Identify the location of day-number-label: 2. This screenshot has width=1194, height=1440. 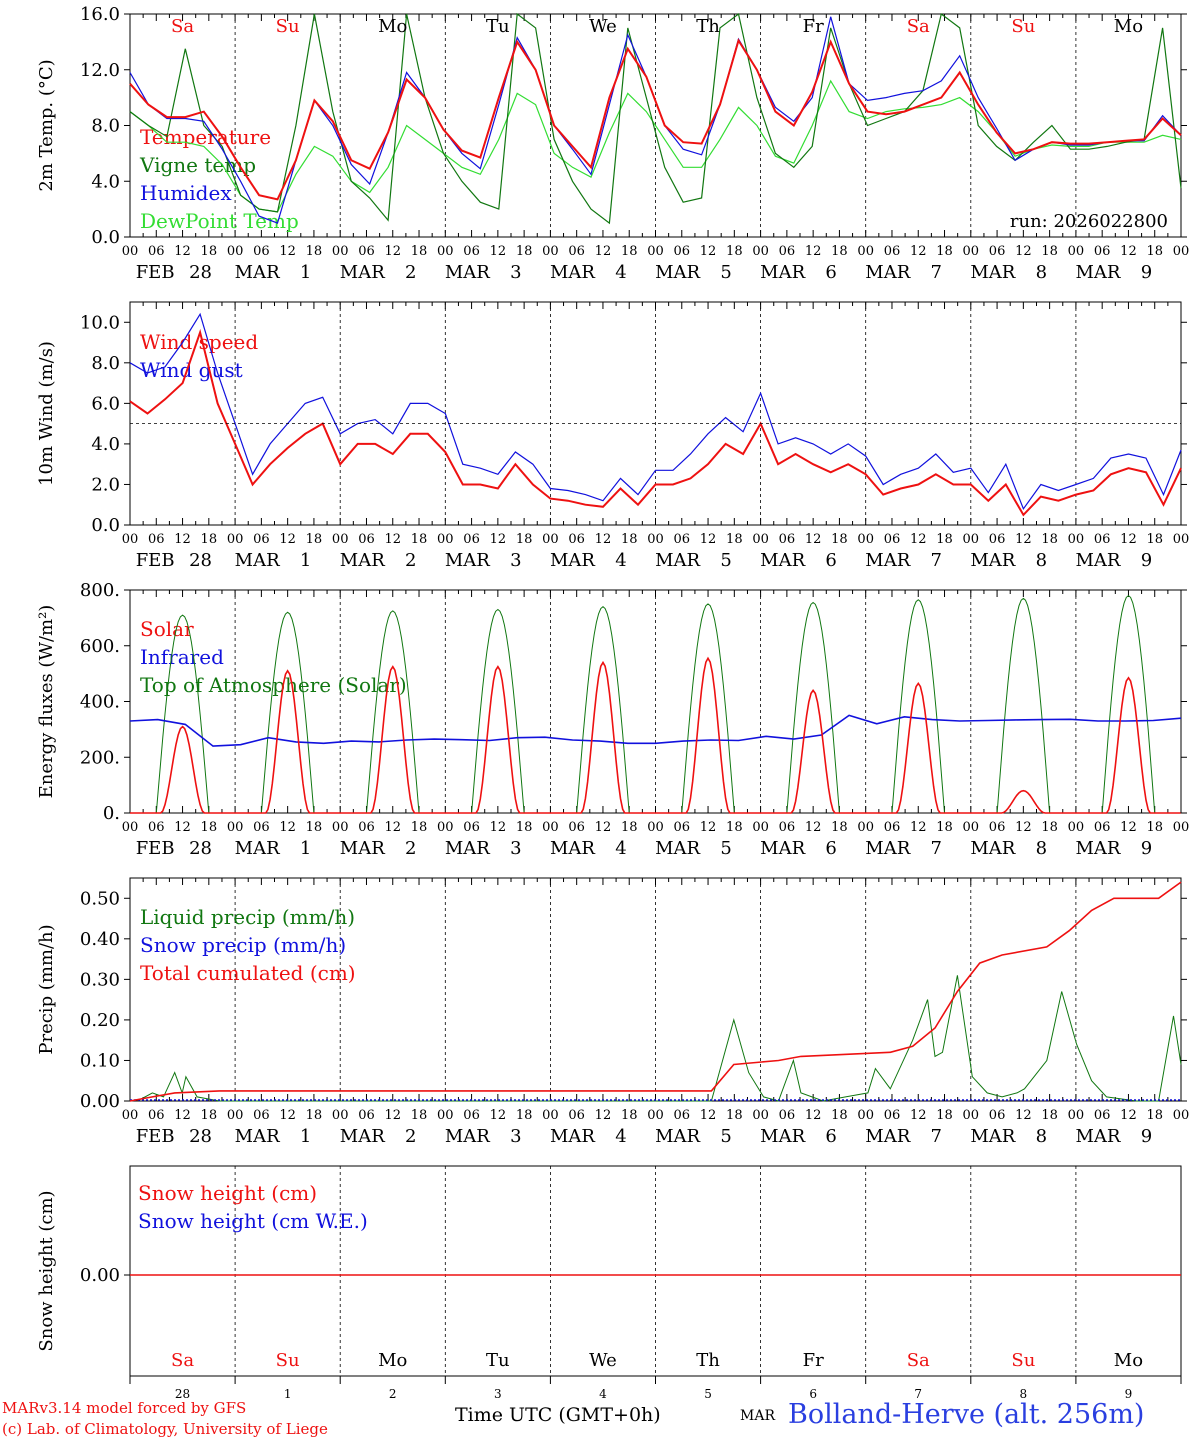
(393, 1394).